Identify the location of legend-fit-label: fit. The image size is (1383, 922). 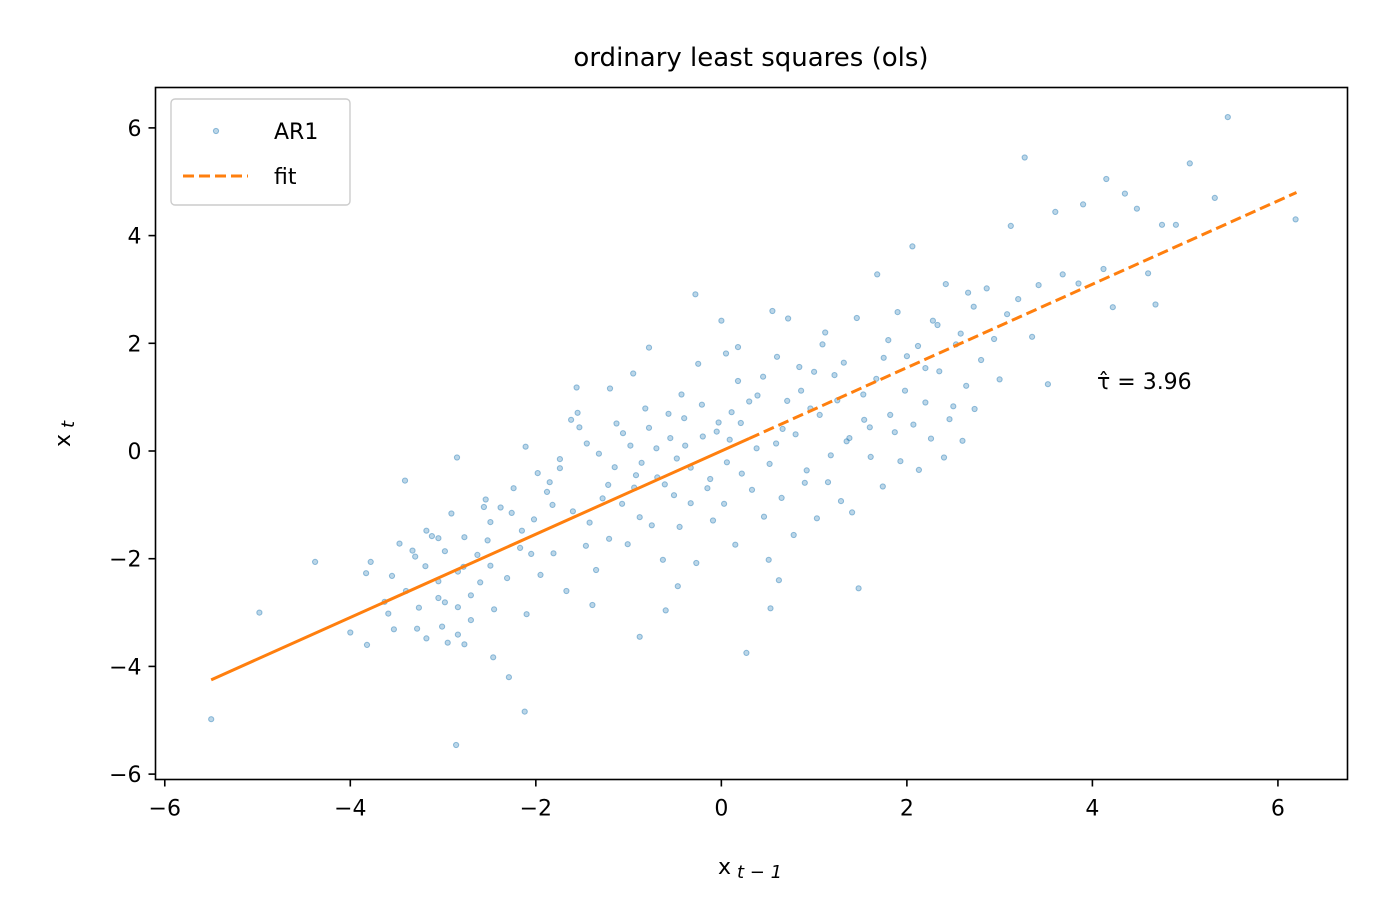
(285, 177).